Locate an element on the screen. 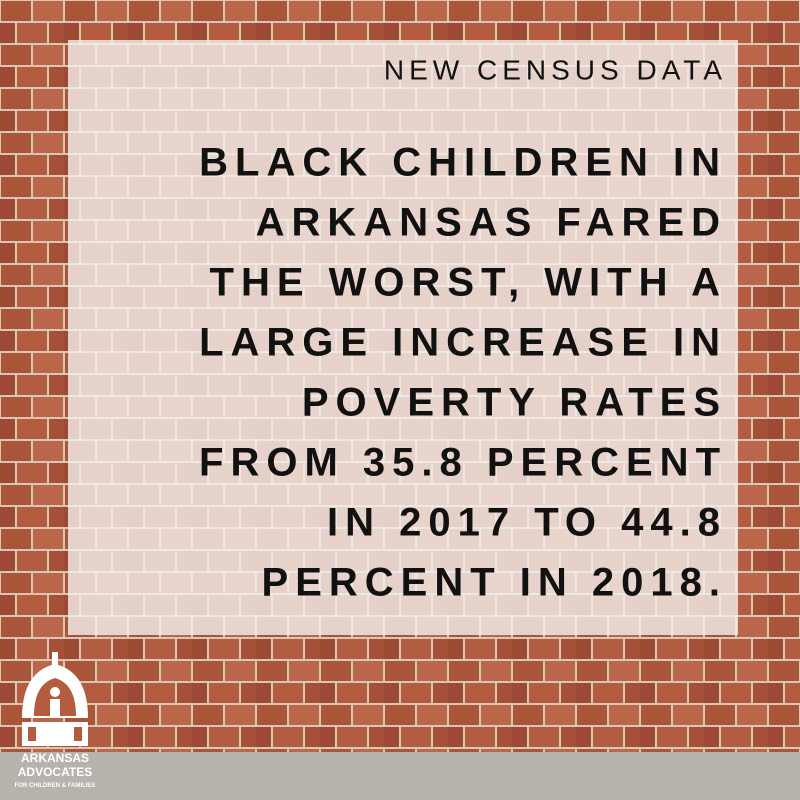 This screenshot has height=800, width=800. headline-line: LARGE INCREASE IN is located at coordinates (463, 343).